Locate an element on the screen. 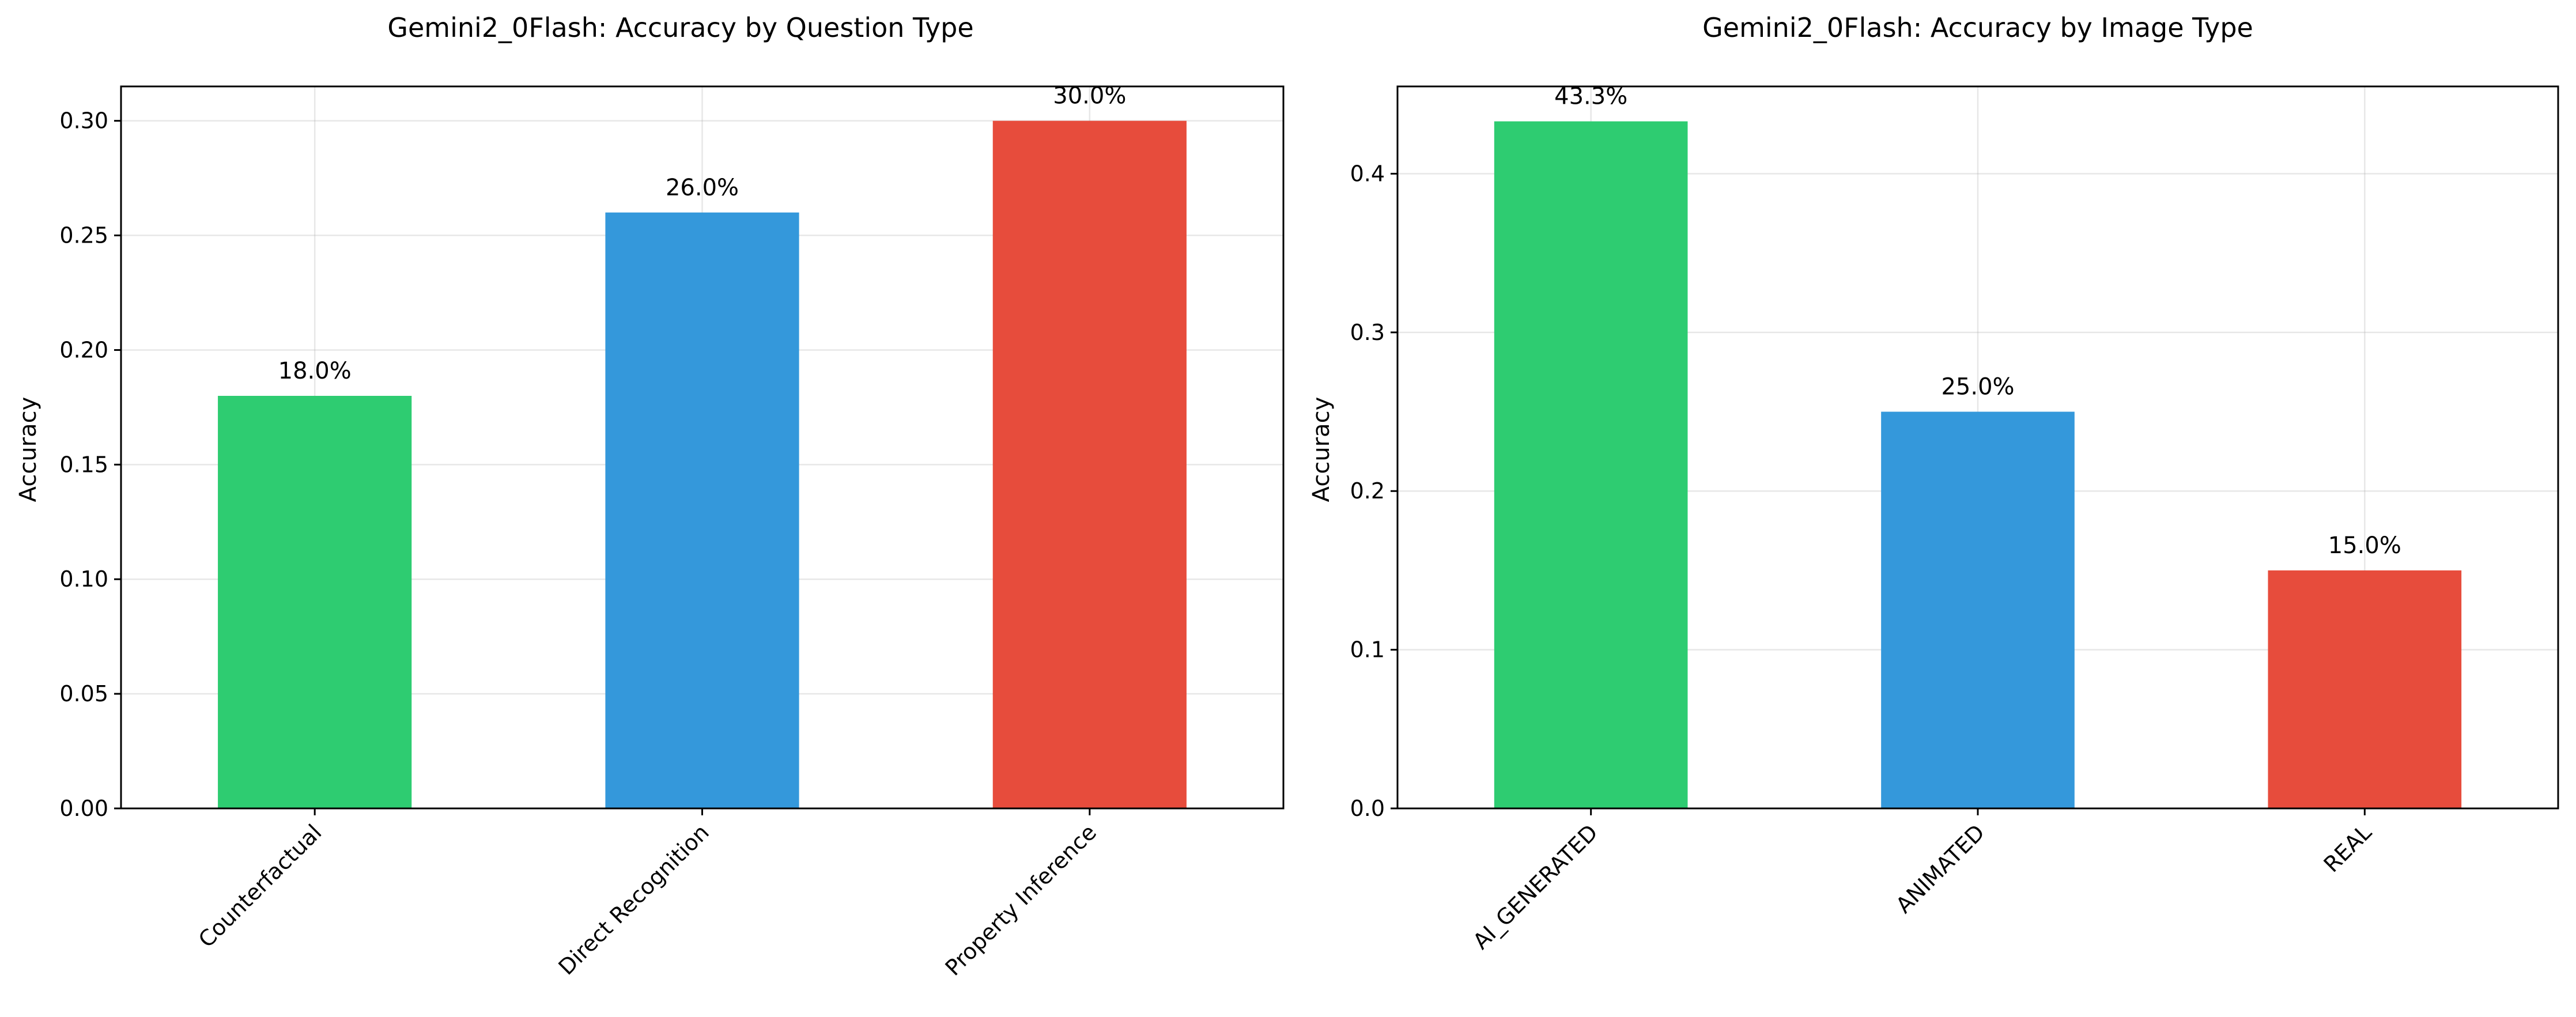 This screenshot has height=1017, width=2576. bar-animated is located at coordinates (1978, 609).